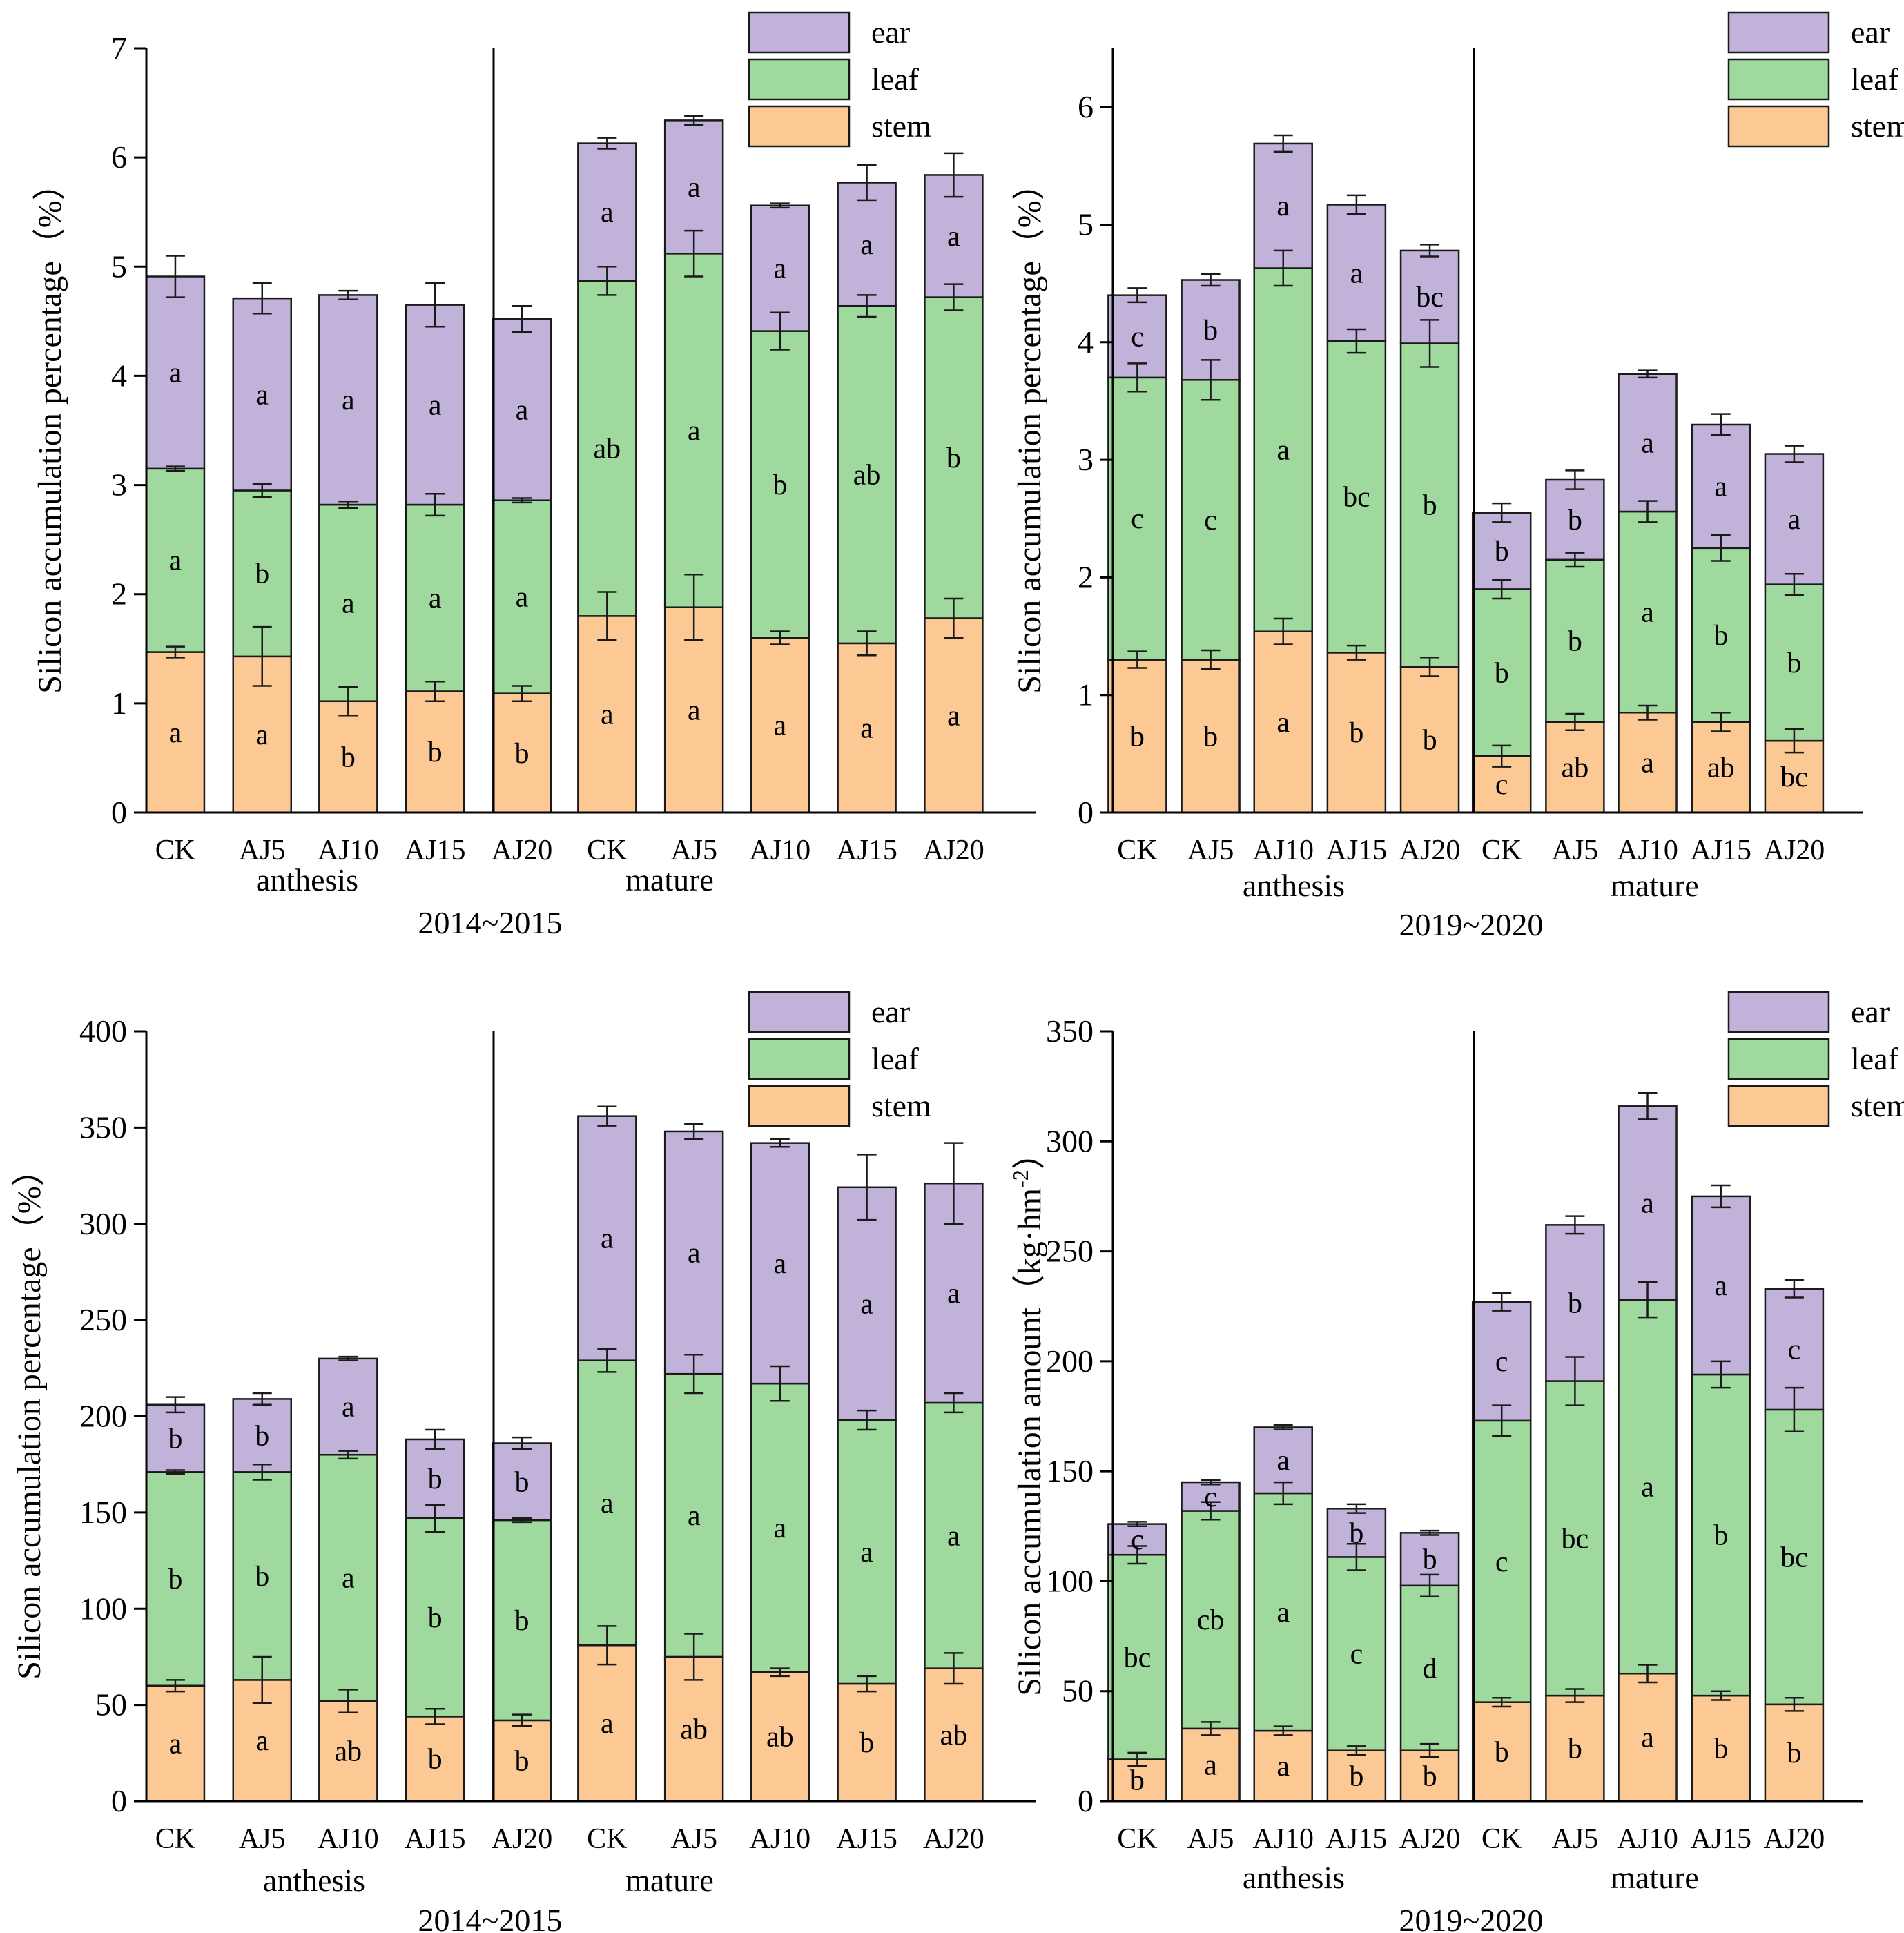 This screenshot has width=1904, height=1933. I want to click on y-axis-title-superscript: -2, so click(1020, 1179).